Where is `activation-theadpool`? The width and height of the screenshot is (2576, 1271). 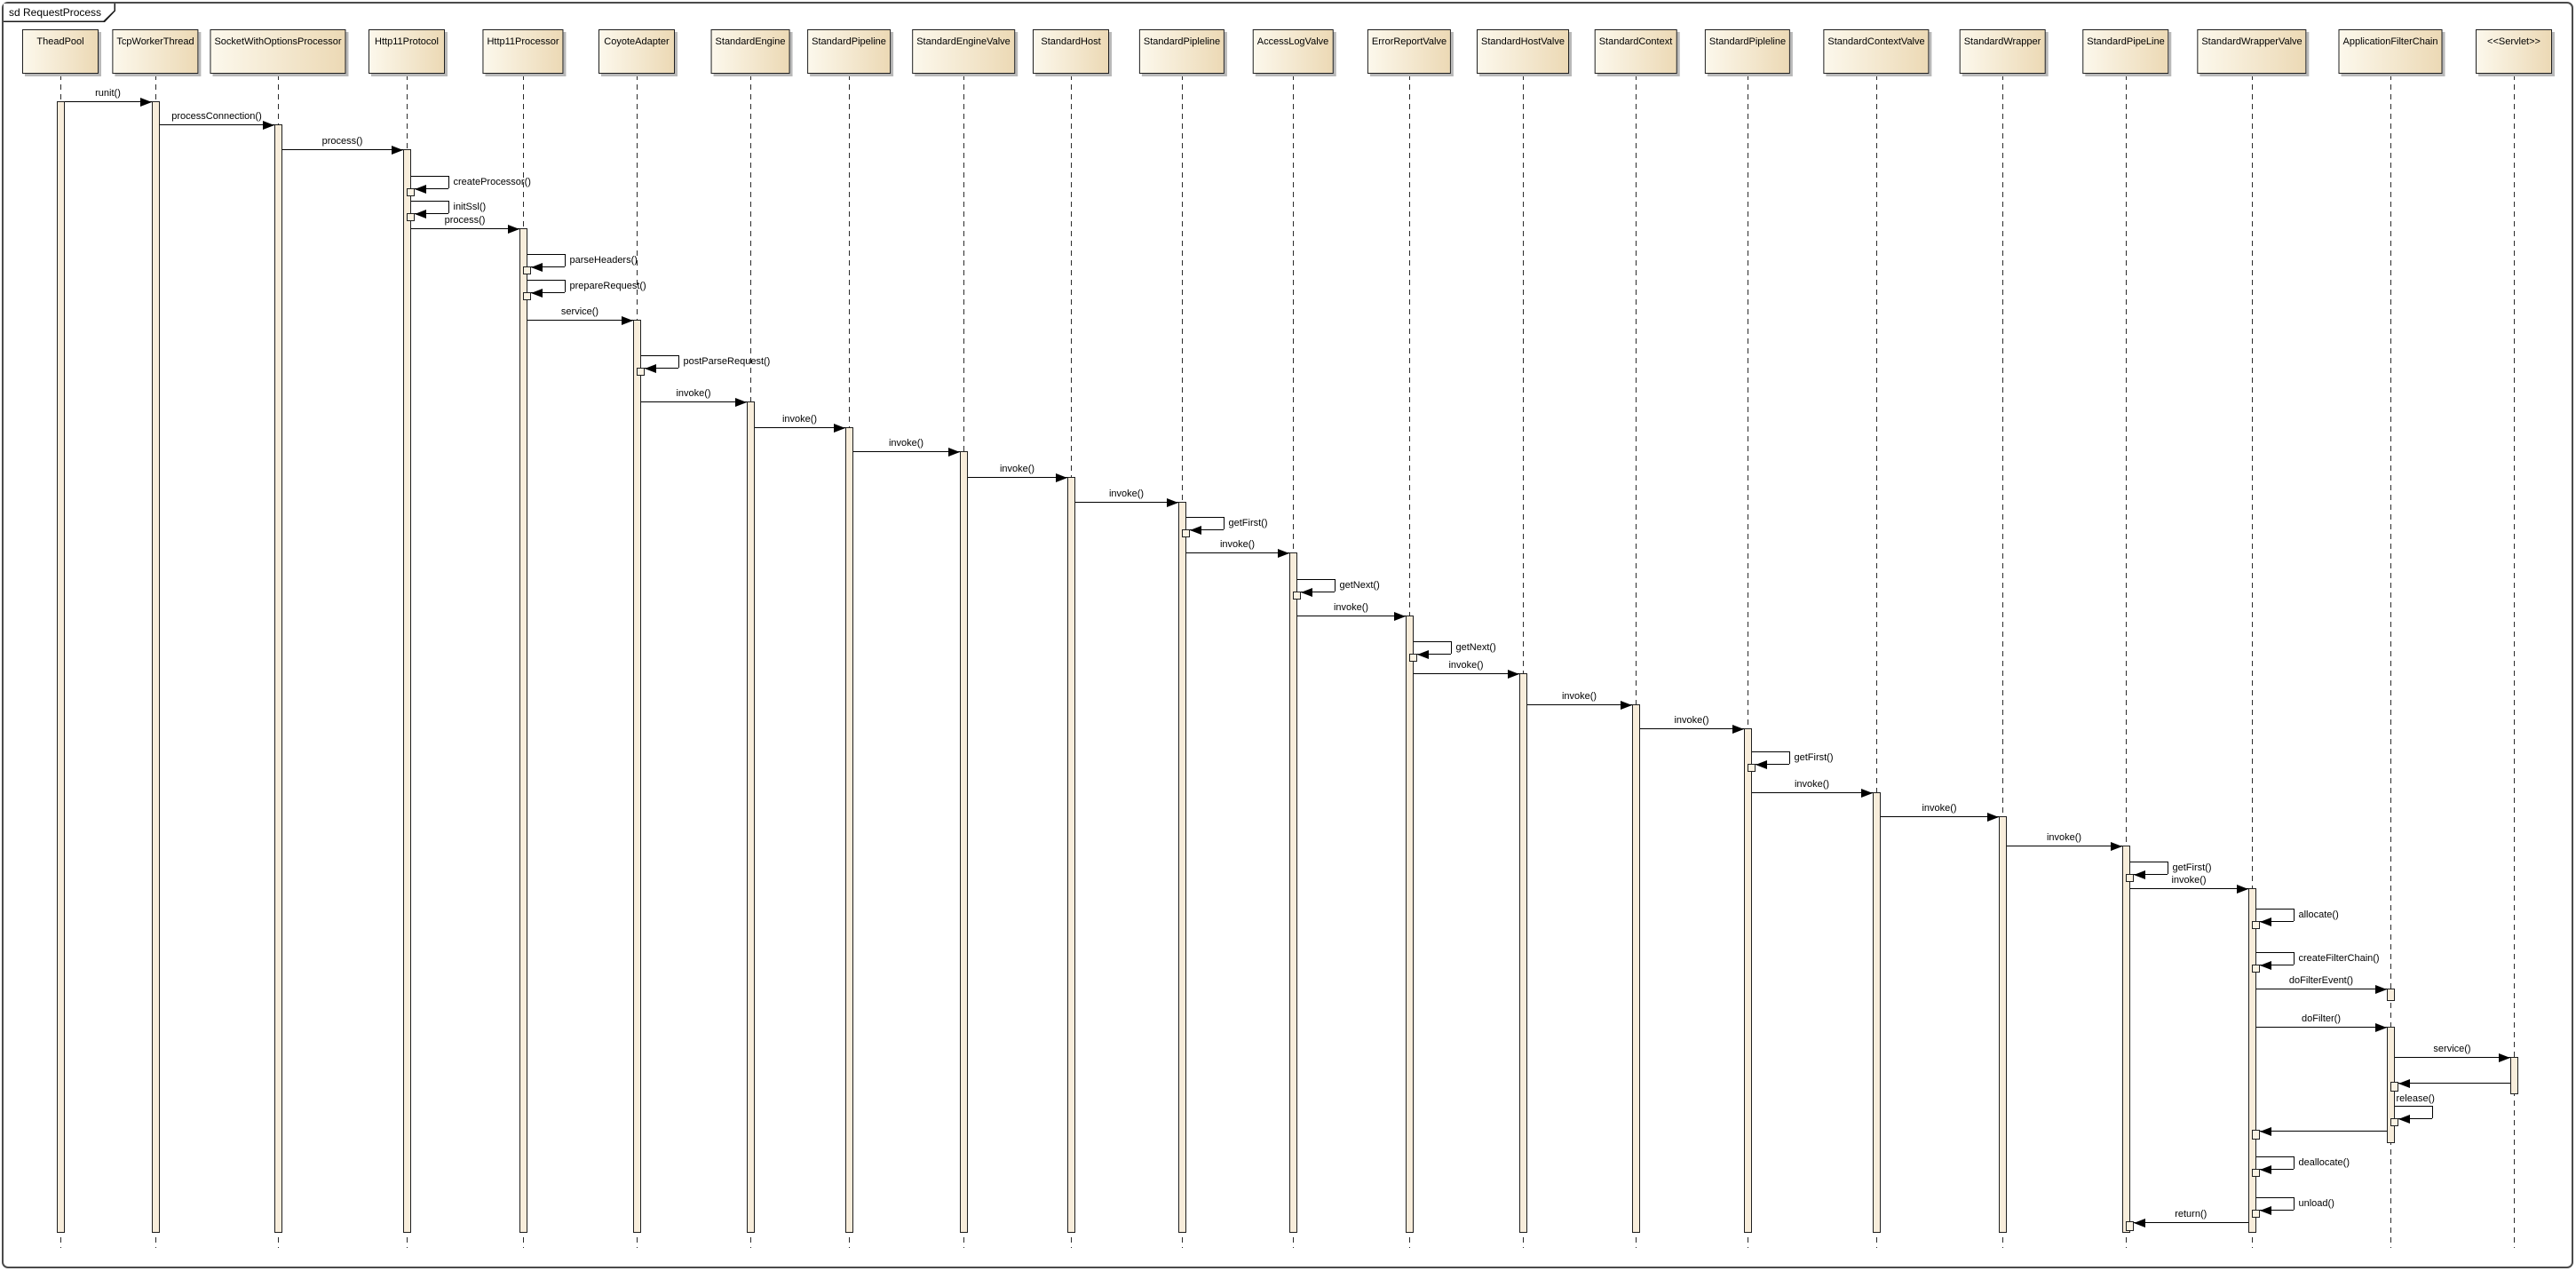
activation-theadpool is located at coordinates (61, 667).